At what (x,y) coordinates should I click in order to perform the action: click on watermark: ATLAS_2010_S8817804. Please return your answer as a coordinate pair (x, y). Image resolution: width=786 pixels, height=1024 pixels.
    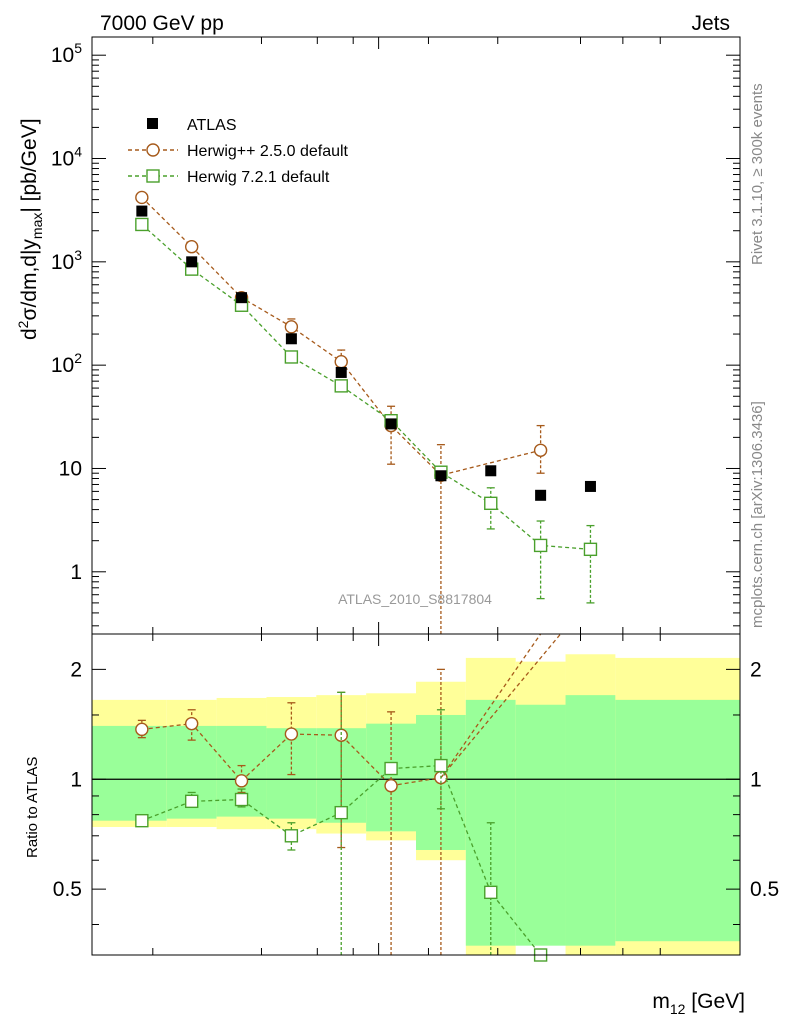
    Looking at the image, I should click on (415, 599).